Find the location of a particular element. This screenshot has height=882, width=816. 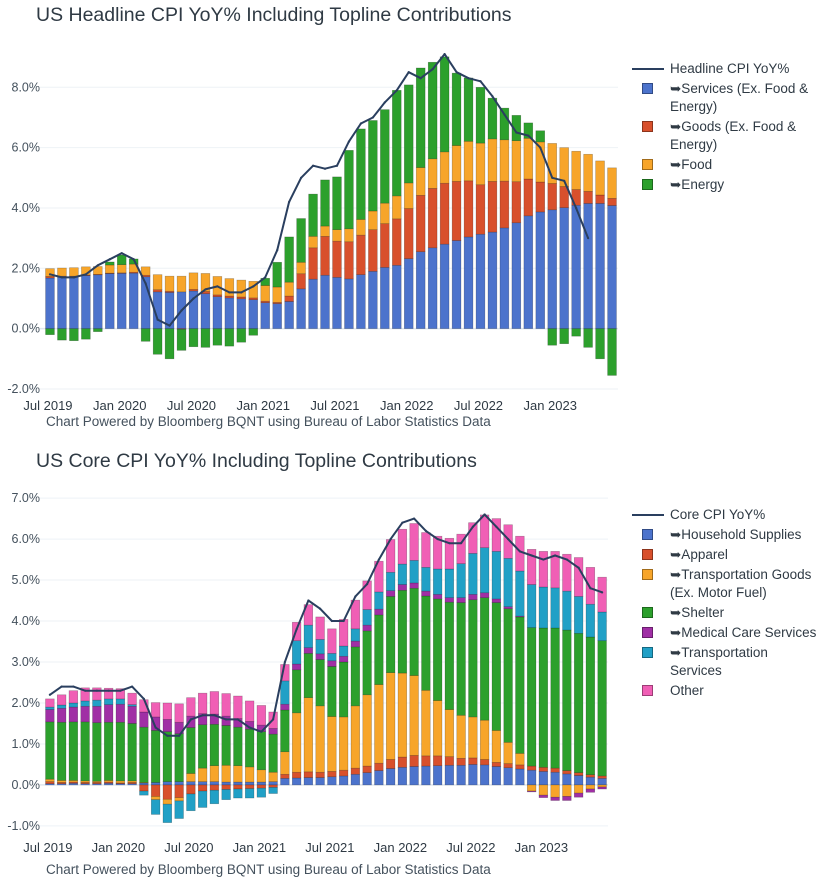

legend-item: Core CPI YoY% is located at coordinates (724, 515).